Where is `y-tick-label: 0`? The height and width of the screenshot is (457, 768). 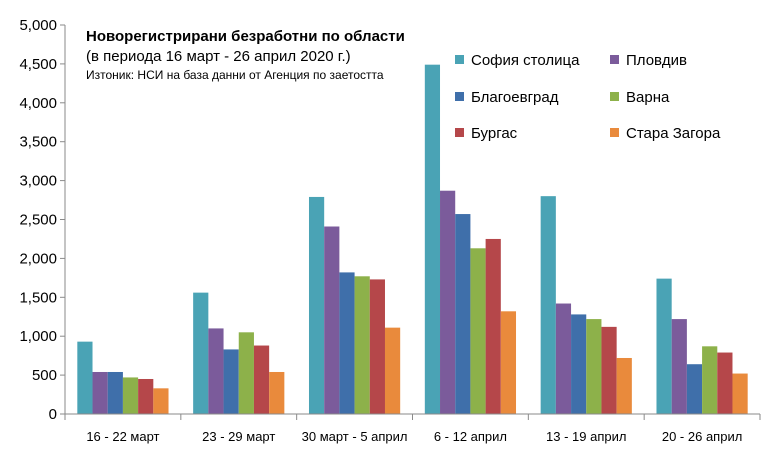
y-tick-label: 0 is located at coordinates (53, 414).